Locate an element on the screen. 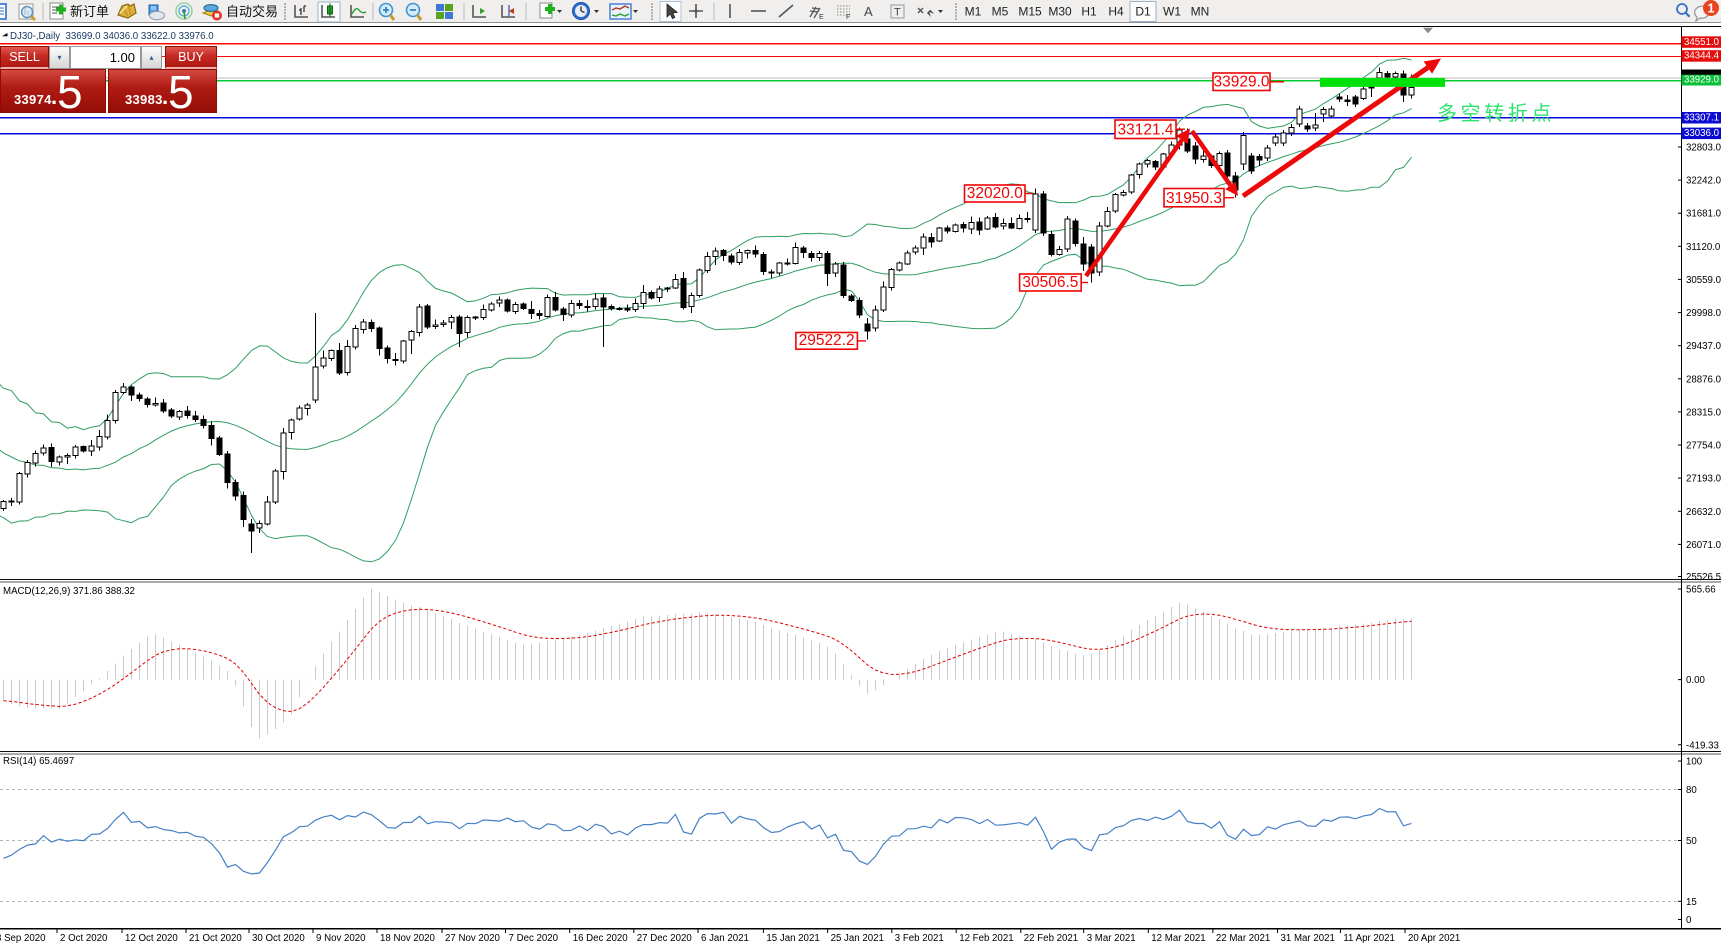 The width and height of the screenshot is (1721, 943). svg-text: M15 is located at coordinates (1030, 12).